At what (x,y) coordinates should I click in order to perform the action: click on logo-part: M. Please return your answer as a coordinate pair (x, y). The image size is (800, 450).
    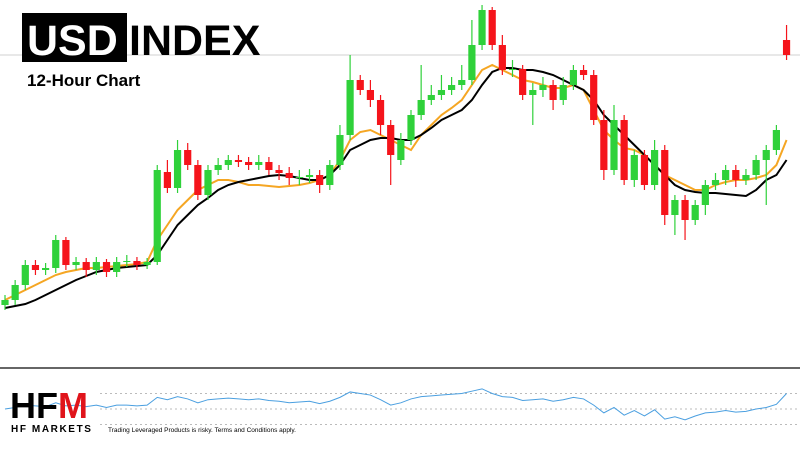
    Looking at the image, I should click on (73, 405).